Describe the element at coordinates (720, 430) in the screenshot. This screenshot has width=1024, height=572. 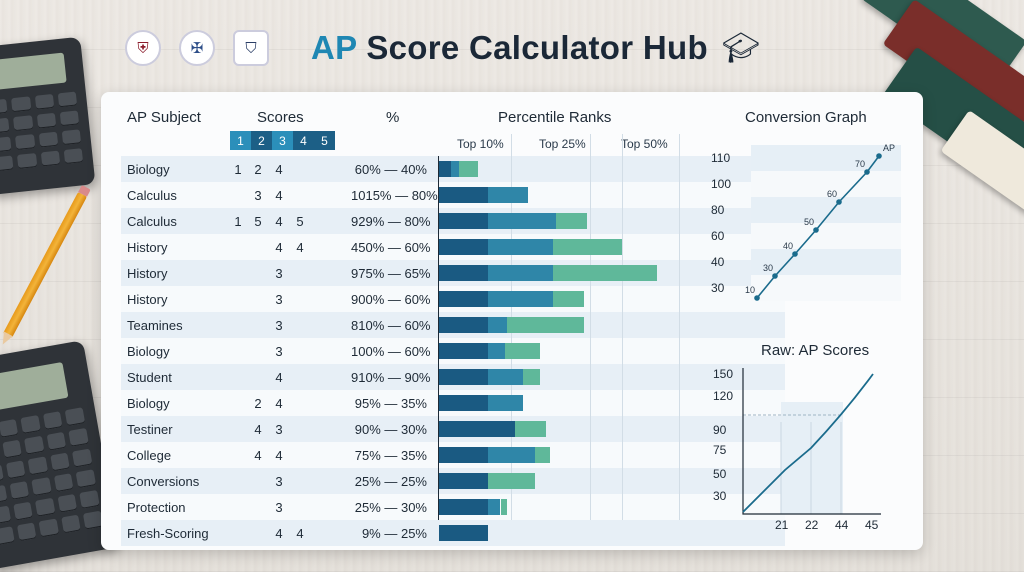
I see `y-tick-label: 90` at that location.